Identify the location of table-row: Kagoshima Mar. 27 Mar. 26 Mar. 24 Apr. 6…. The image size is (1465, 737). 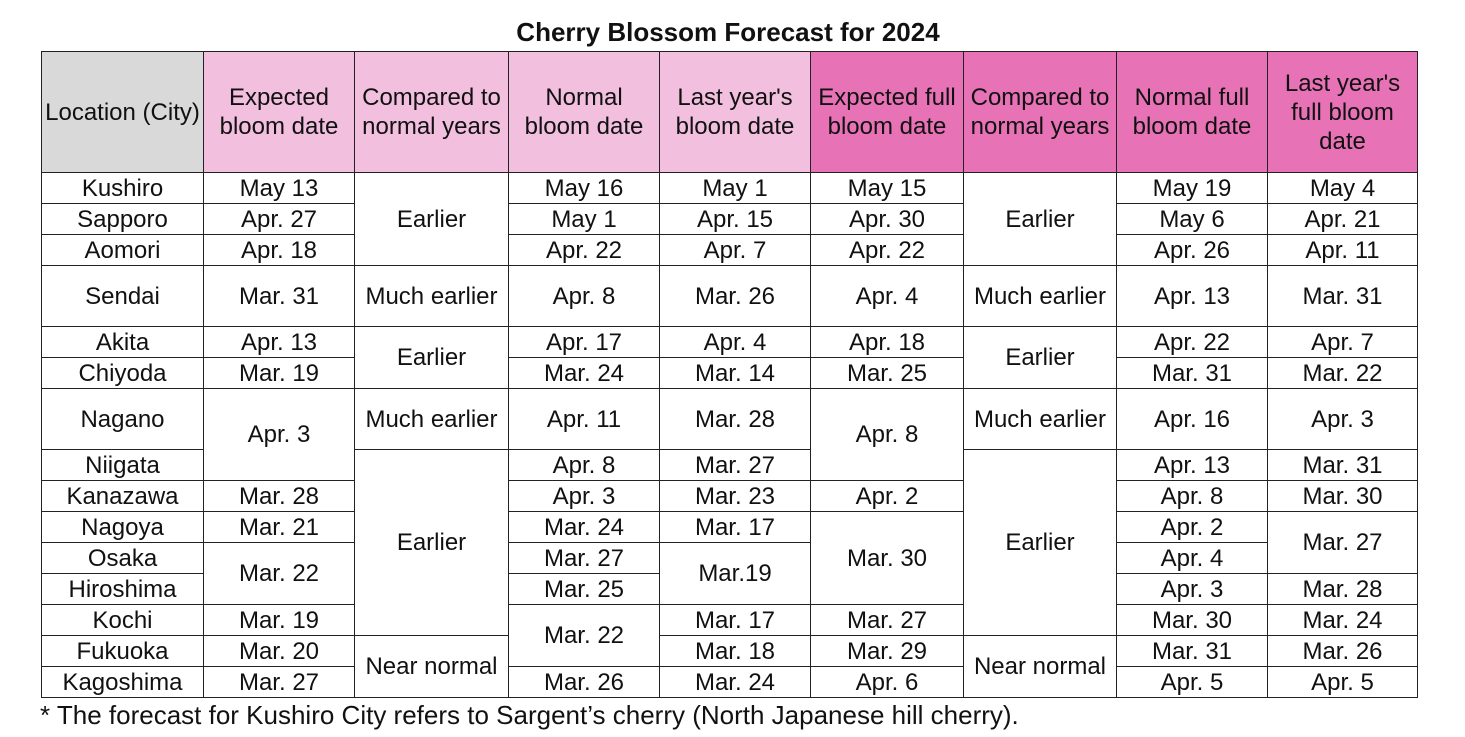
(729, 682).